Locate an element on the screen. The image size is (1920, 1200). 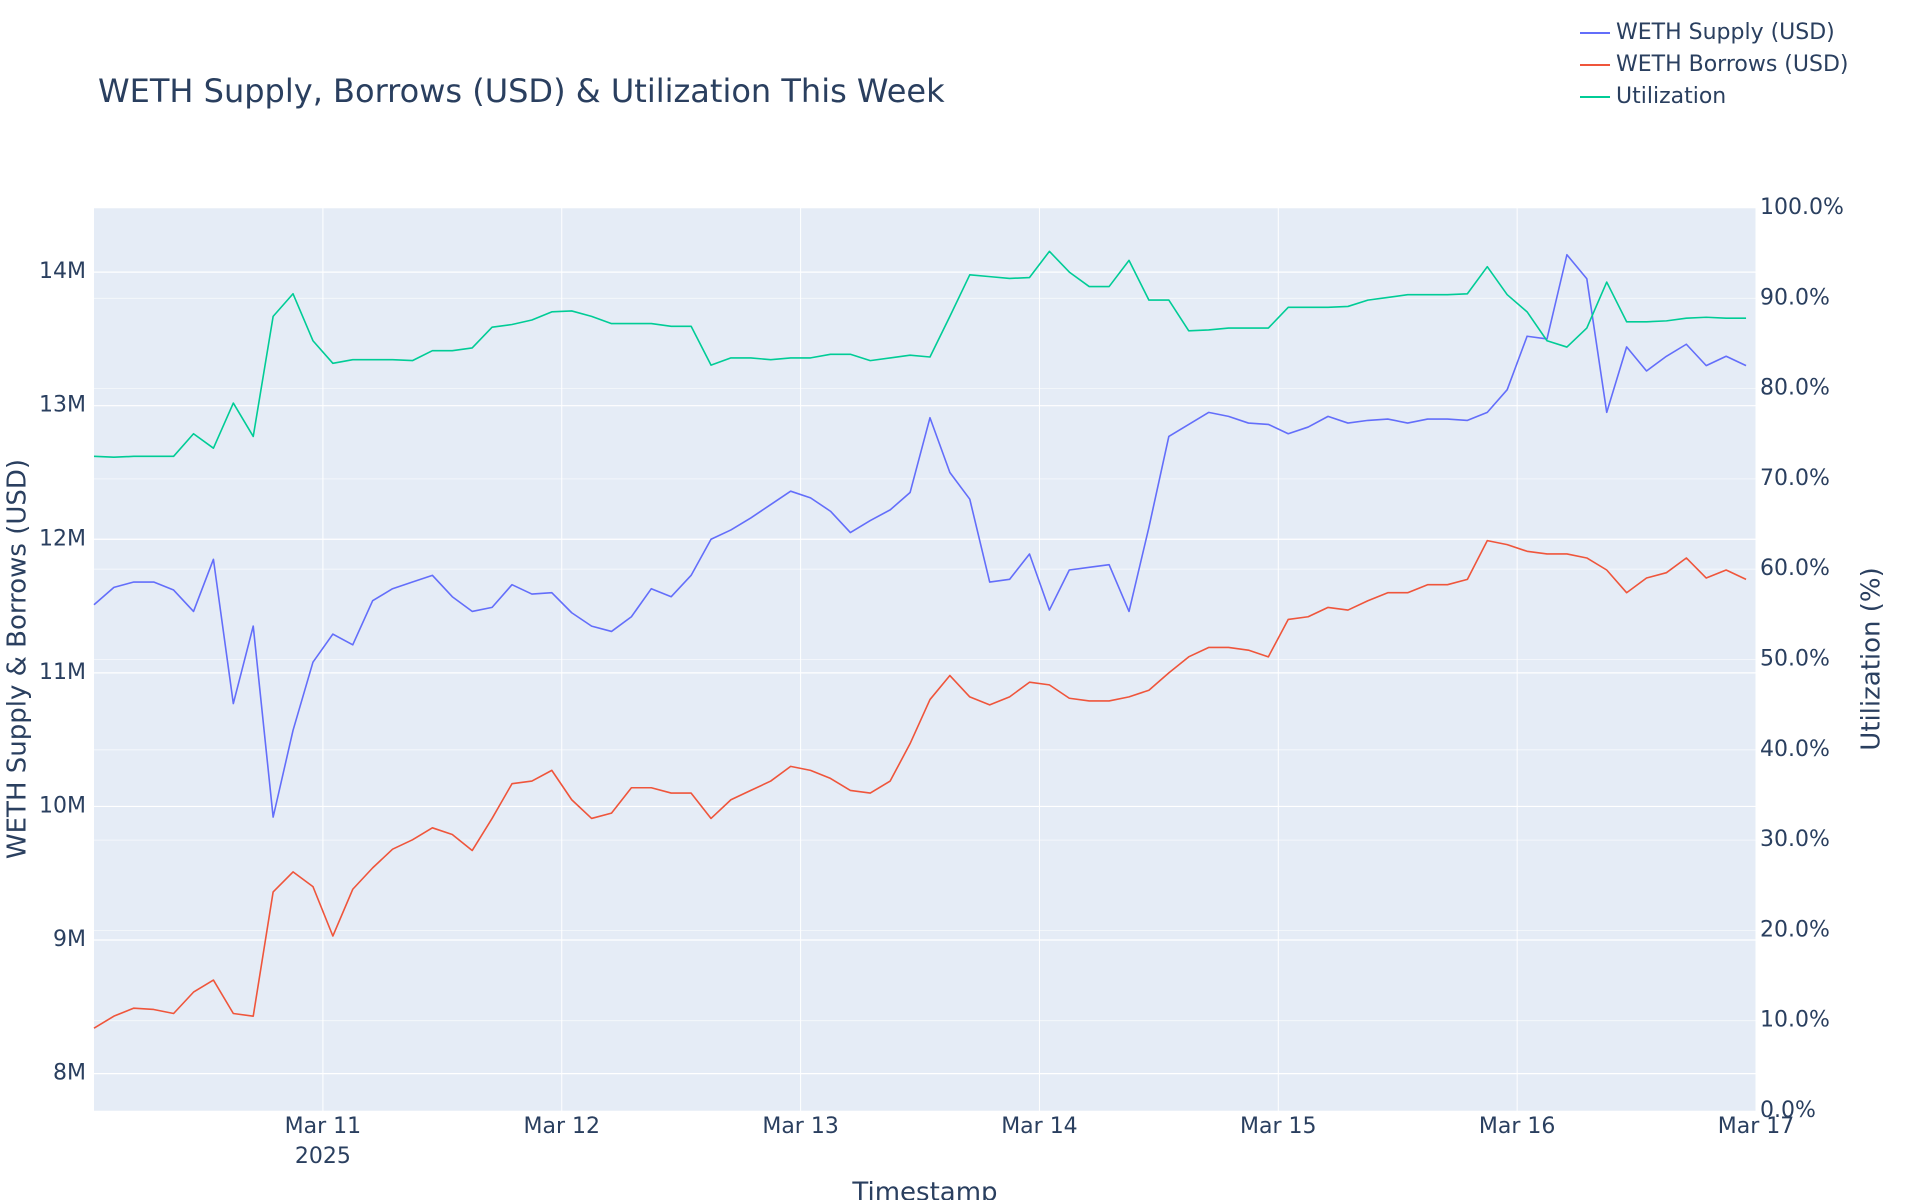
x-tick-label: Mar 17 is located at coordinates (1756, 1126).